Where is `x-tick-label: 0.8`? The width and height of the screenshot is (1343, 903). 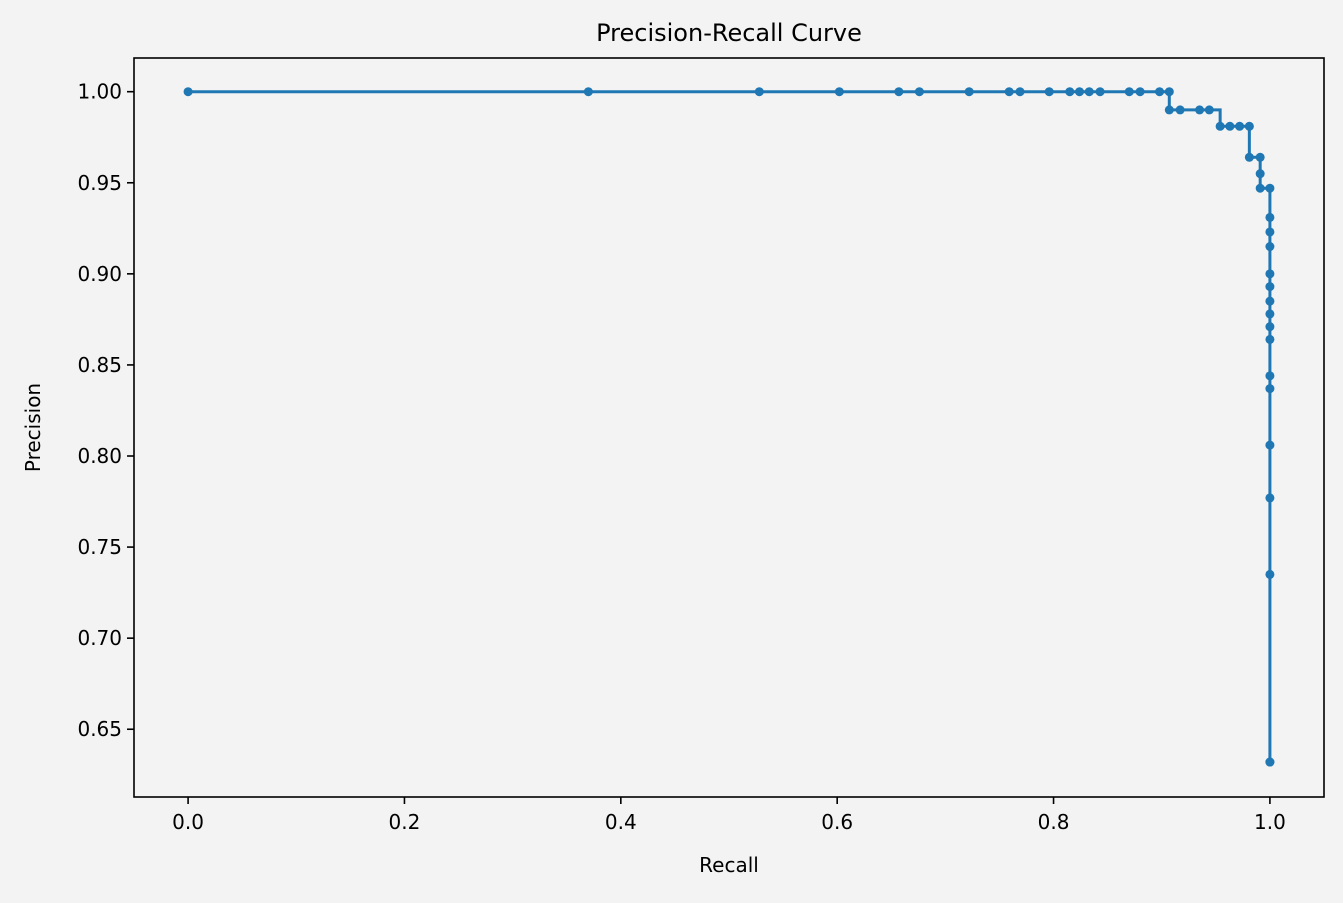 x-tick-label: 0.8 is located at coordinates (1054, 822).